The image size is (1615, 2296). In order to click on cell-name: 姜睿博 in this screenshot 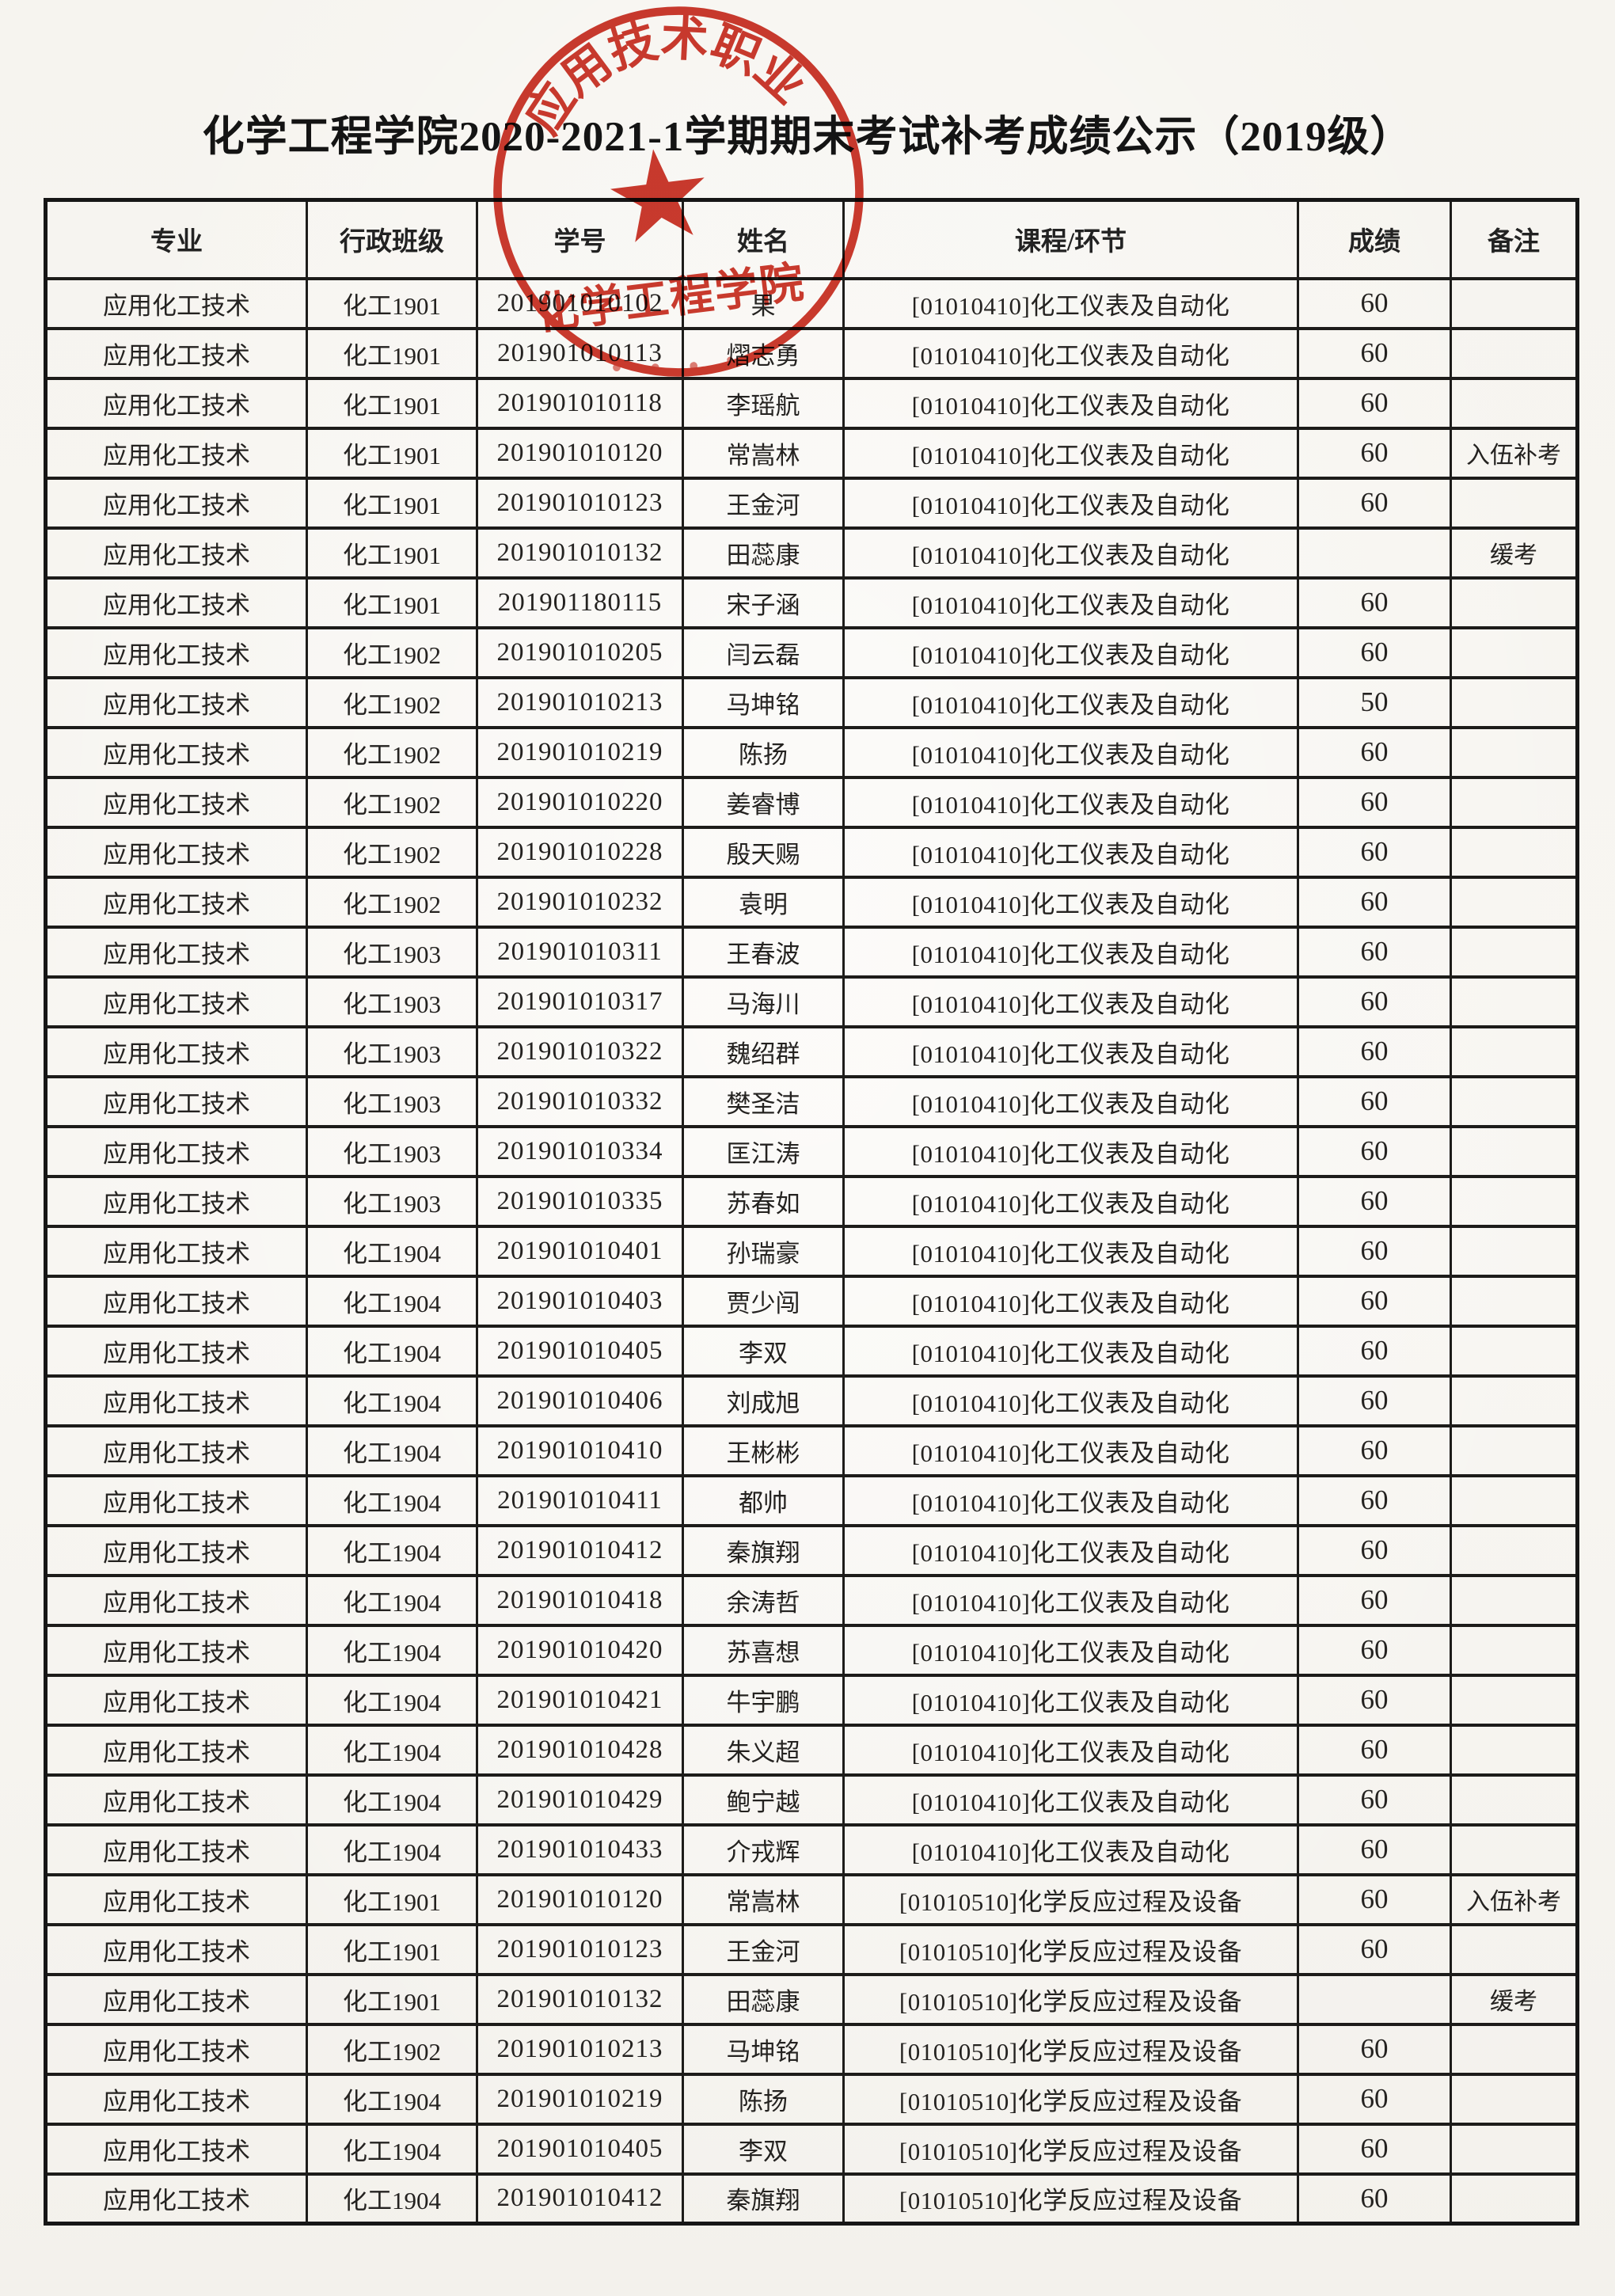, I will do `click(763, 802)`.